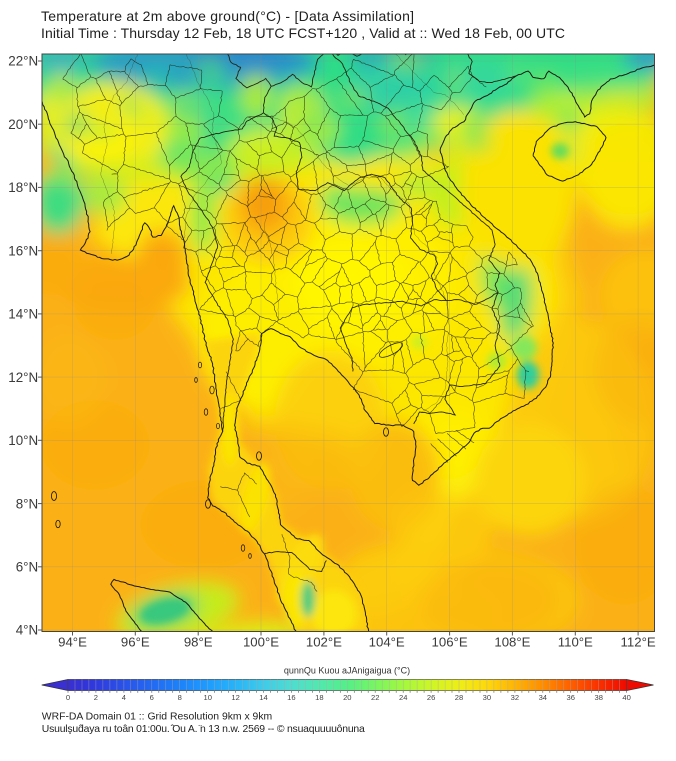 This screenshot has height=761, width=676. What do you see at coordinates (152, 697) in the screenshot?
I see `svg-text: 6` at bounding box center [152, 697].